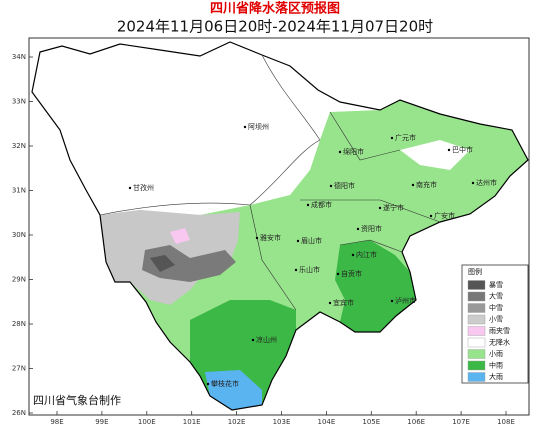 This screenshot has height=431, width=550. What do you see at coordinates (327, 422) in the screenshot?
I see `longitude-label: 104E` at bounding box center [327, 422].